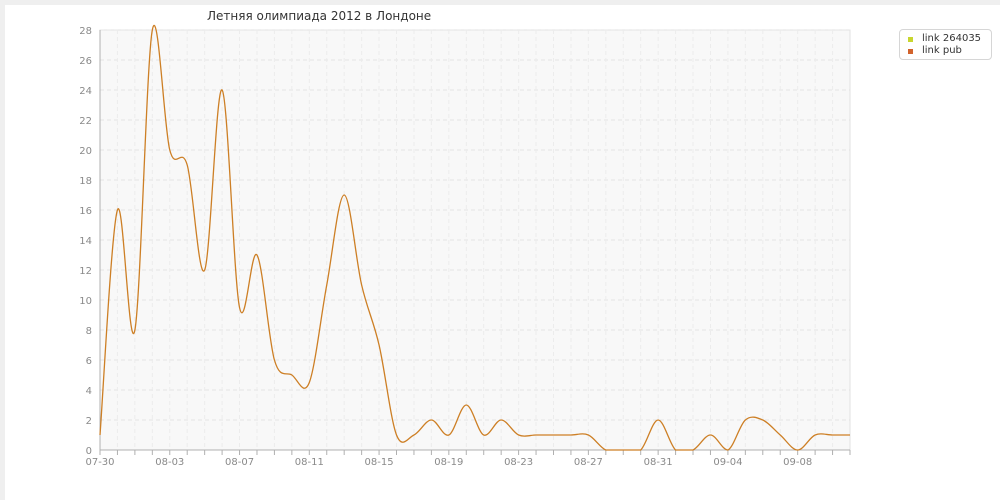 Image resolution: width=1000 pixels, height=500 pixels. Describe the element at coordinates (85, 151) in the screenshot. I see `y-tick-label: 20` at that location.